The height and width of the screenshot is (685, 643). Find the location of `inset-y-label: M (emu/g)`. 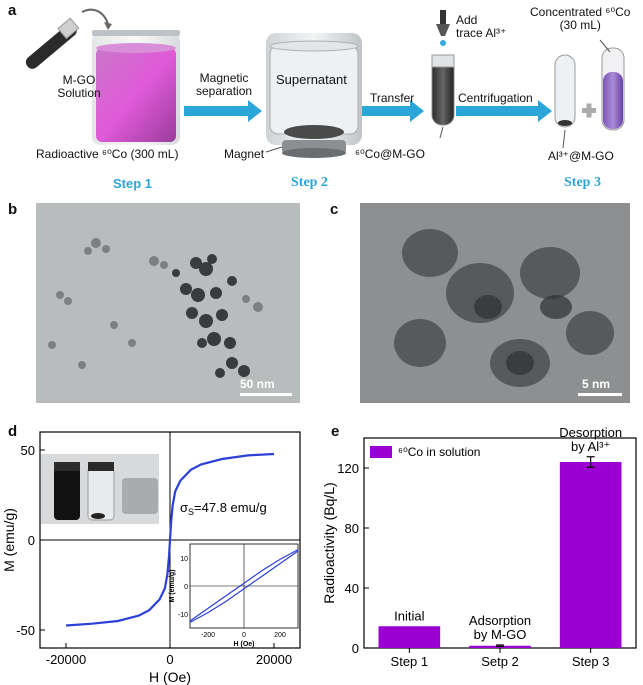

inset-y-label: M (emu/g) is located at coordinates (172, 585).